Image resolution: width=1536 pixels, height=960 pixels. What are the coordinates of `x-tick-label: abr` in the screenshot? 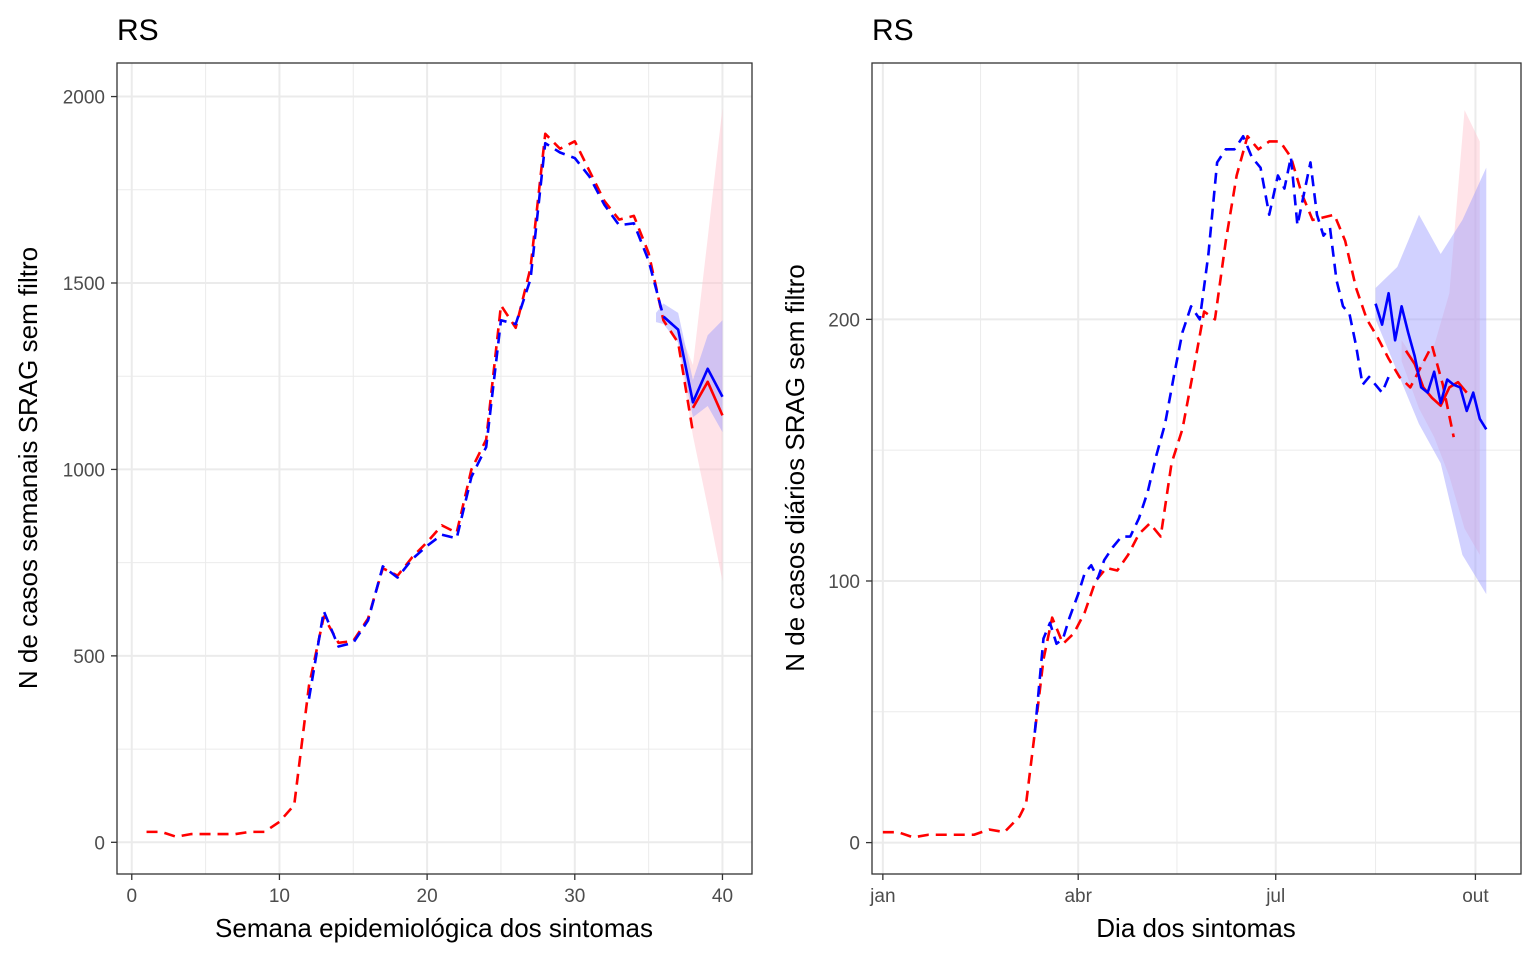 It's located at (1078, 896).